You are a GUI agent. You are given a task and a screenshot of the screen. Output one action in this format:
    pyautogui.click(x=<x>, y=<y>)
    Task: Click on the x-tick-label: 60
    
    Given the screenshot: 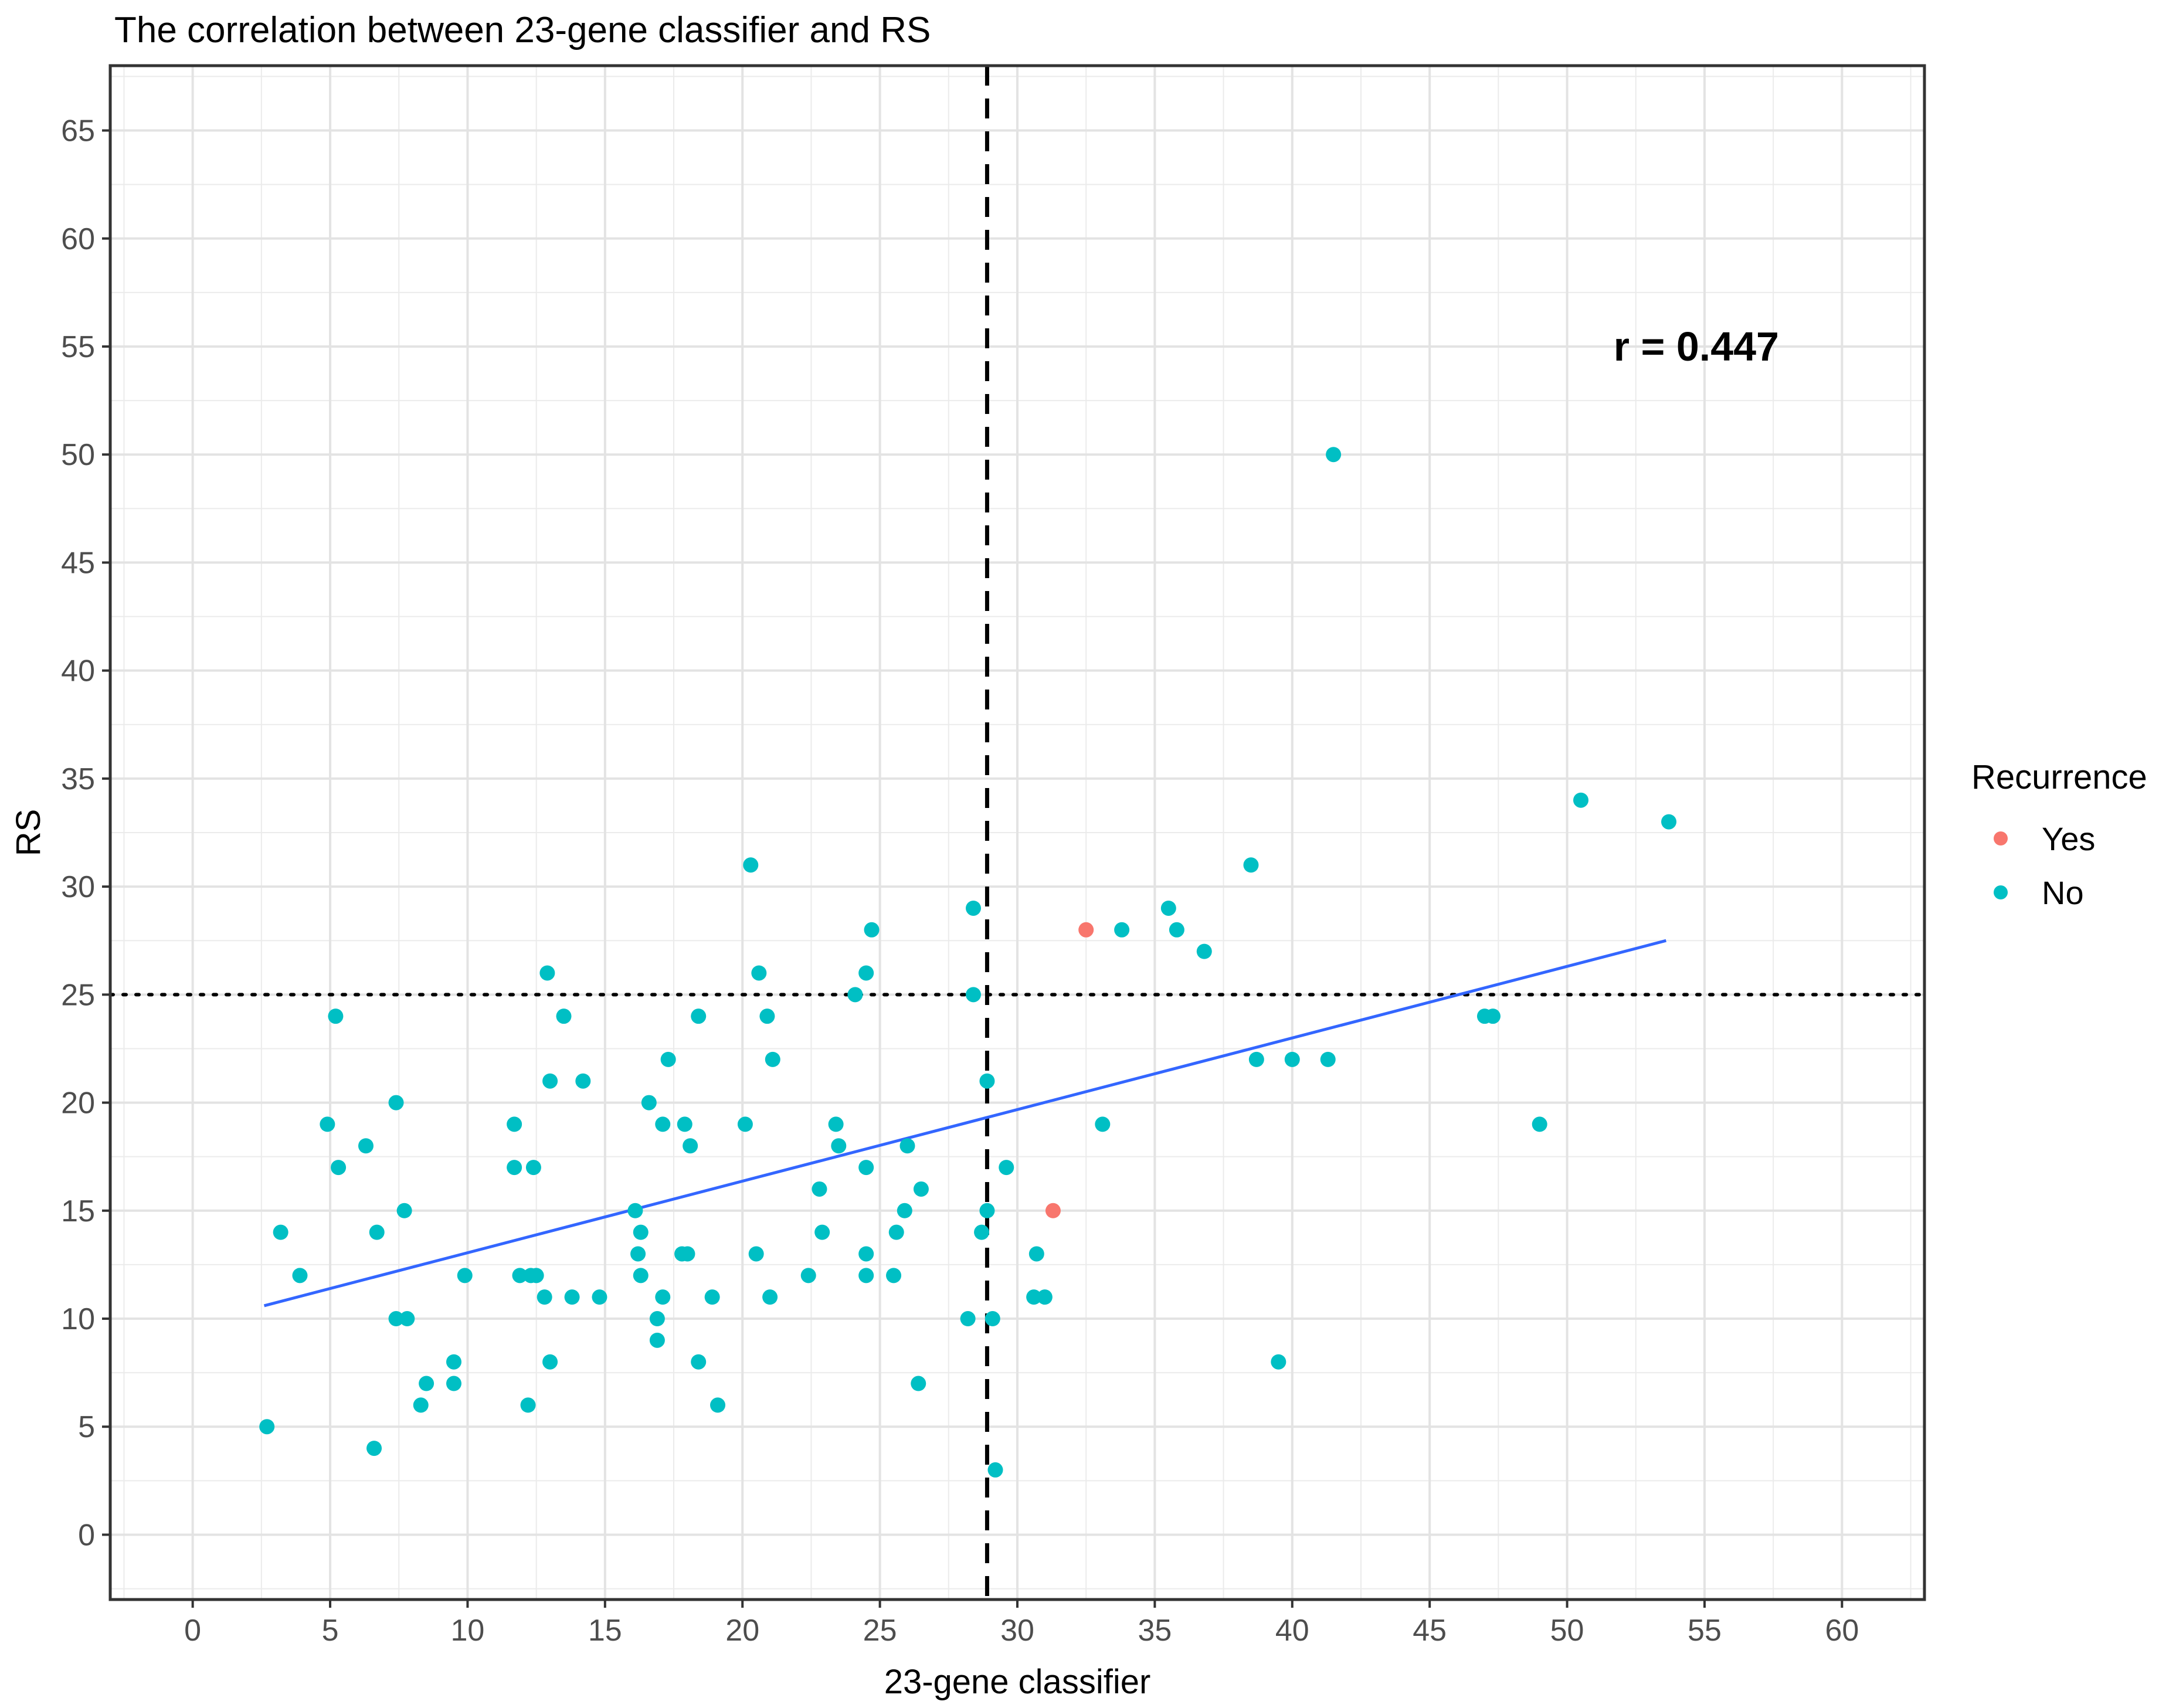 What is the action you would take?
    pyautogui.click(x=1842, y=1631)
    